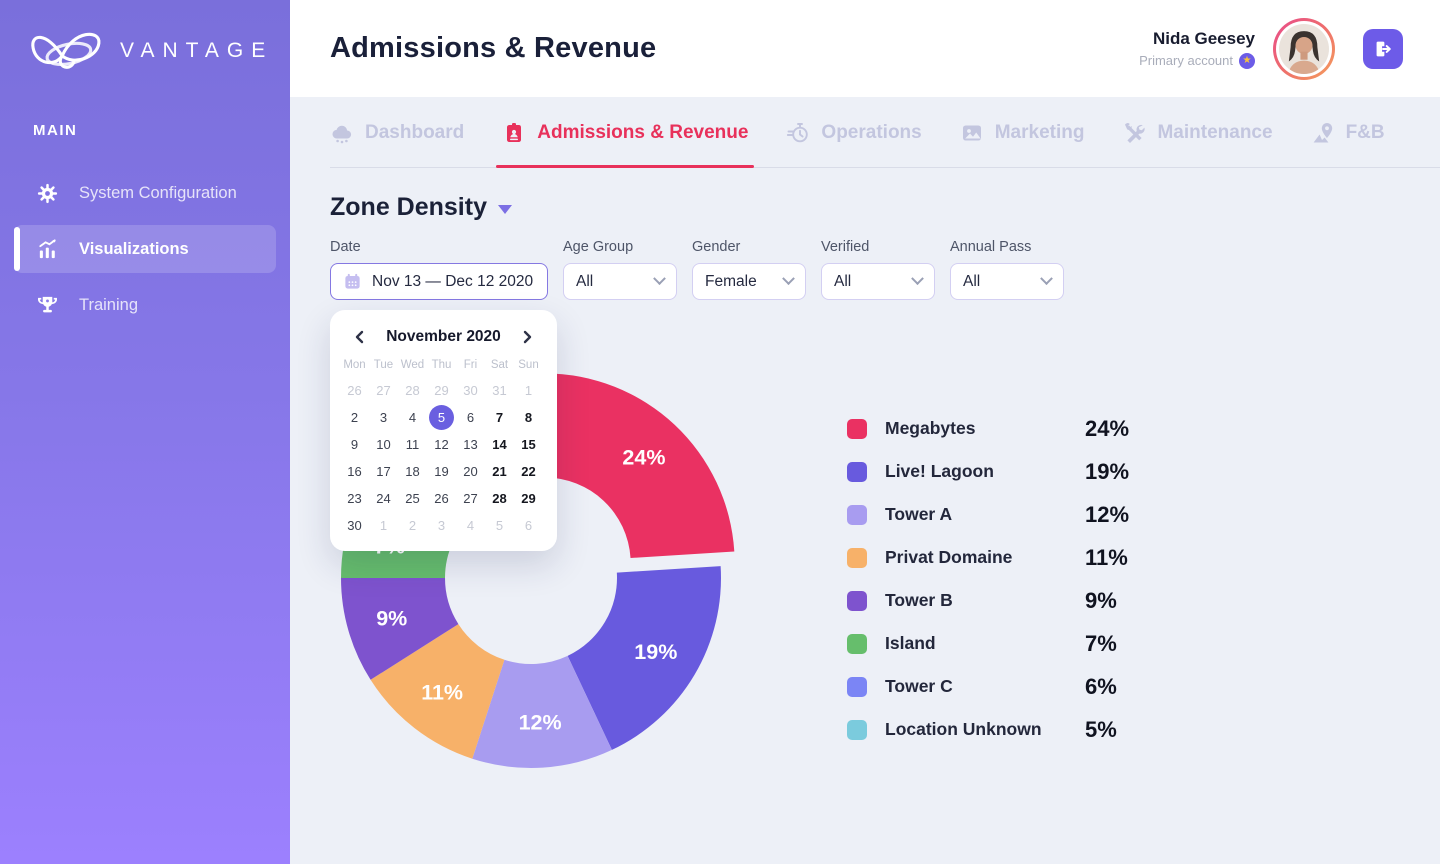 The height and width of the screenshot is (864, 1440). I want to click on calendar-weekday-label: Fri, so click(470, 365).